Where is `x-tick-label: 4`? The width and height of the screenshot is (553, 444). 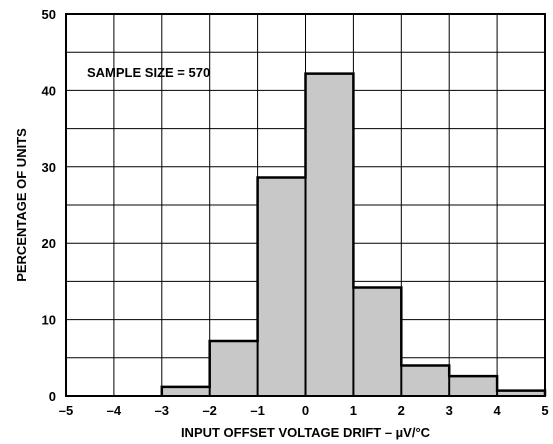 x-tick-label: 4 is located at coordinates (497, 410).